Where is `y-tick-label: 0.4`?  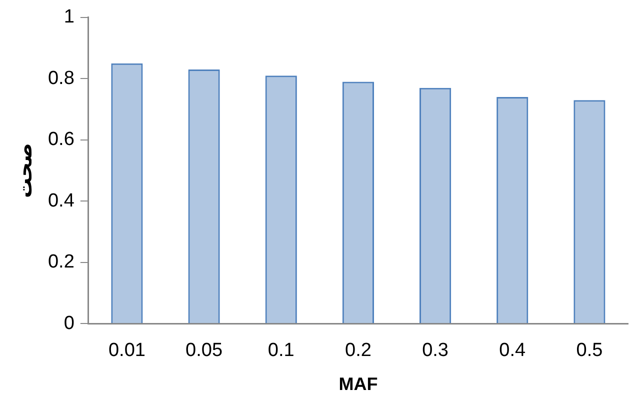
y-tick-label: 0.4 is located at coordinates (61, 201).